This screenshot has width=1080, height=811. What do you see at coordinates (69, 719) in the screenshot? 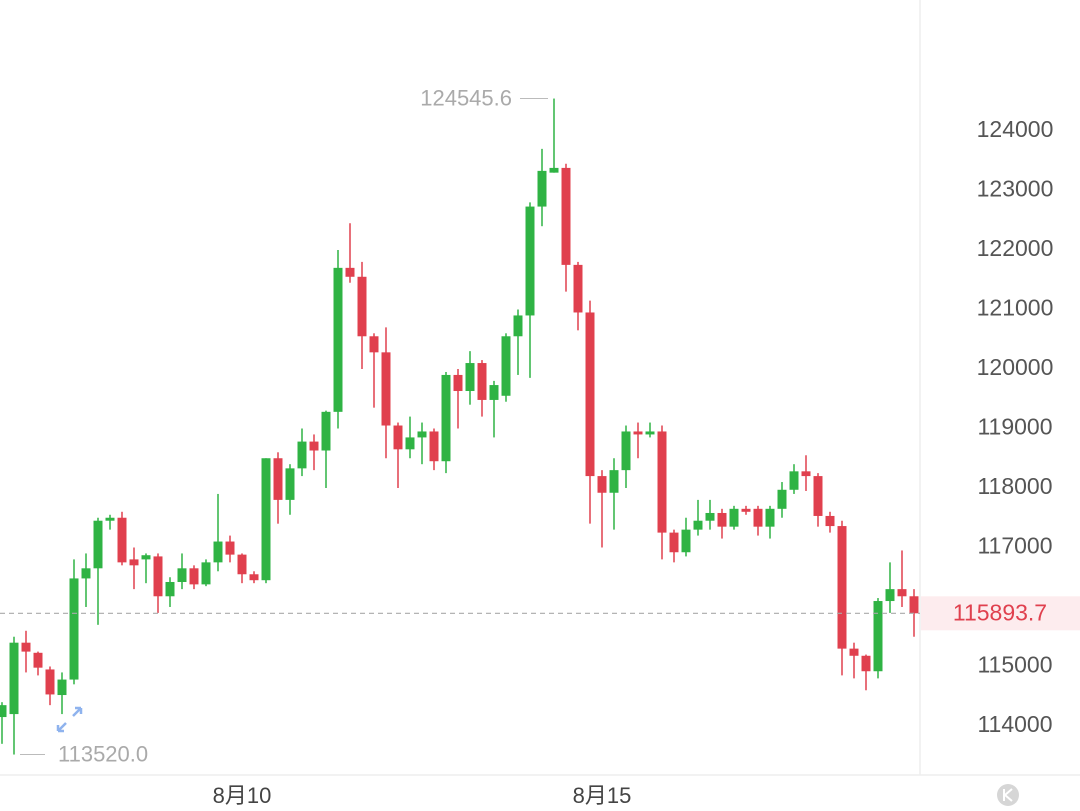
I see `expand-icon` at bounding box center [69, 719].